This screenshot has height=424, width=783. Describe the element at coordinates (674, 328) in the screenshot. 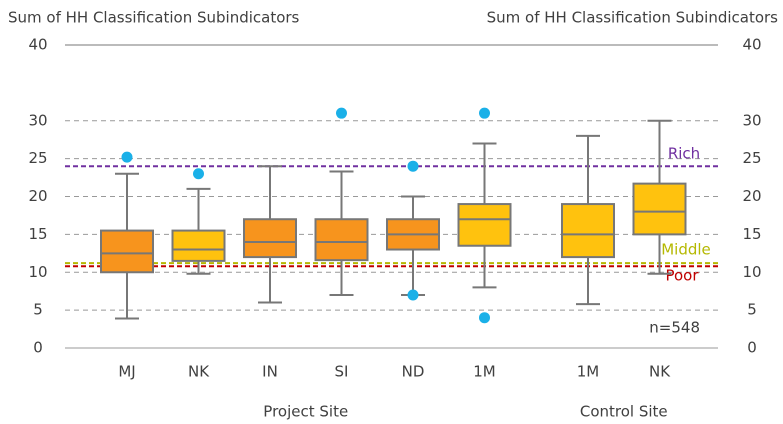

I see `annotation: n=548` at that location.